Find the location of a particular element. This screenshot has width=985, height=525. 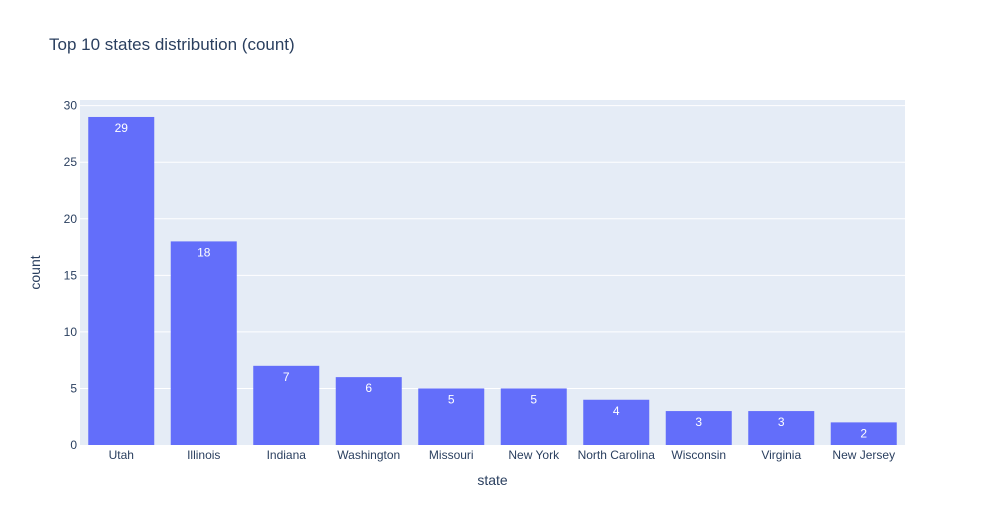

y-tick-label: 15 is located at coordinates (71, 275).